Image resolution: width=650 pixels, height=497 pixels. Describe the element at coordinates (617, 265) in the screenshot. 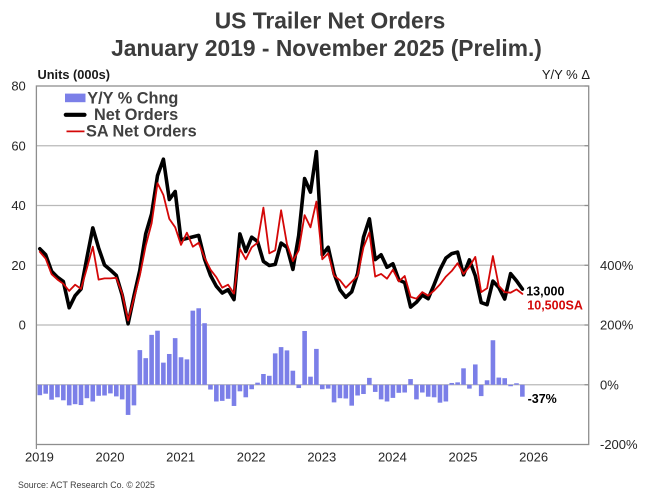

I see `svg-text: 400%` at that location.